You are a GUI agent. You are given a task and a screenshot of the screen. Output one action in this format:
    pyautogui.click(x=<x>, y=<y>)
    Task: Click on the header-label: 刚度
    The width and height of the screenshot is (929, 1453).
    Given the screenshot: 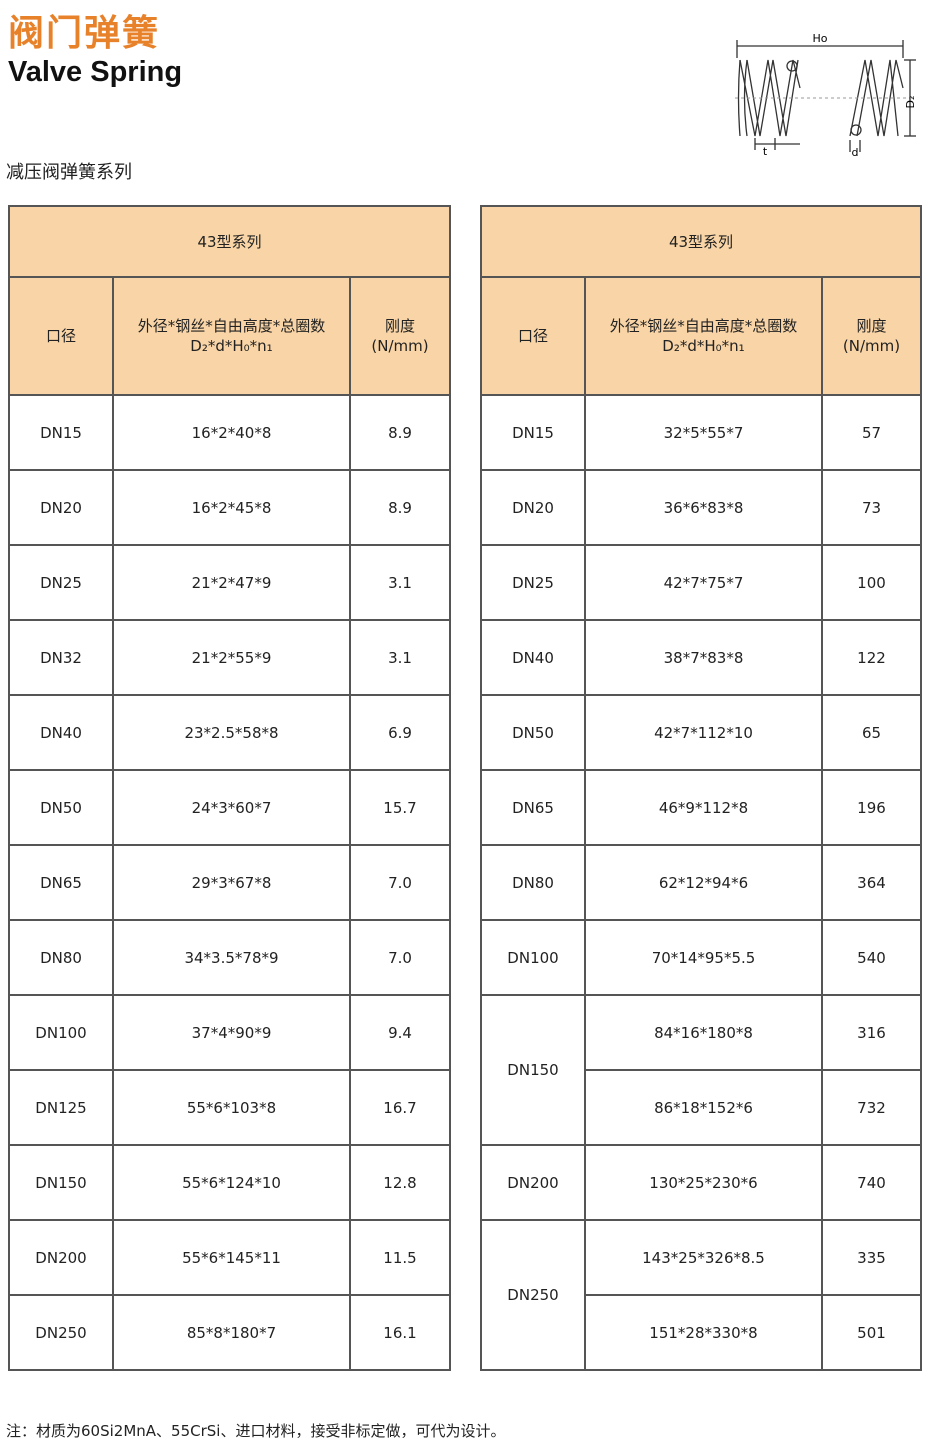 What is the action you would take?
    pyautogui.click(x=399, y=326)
    